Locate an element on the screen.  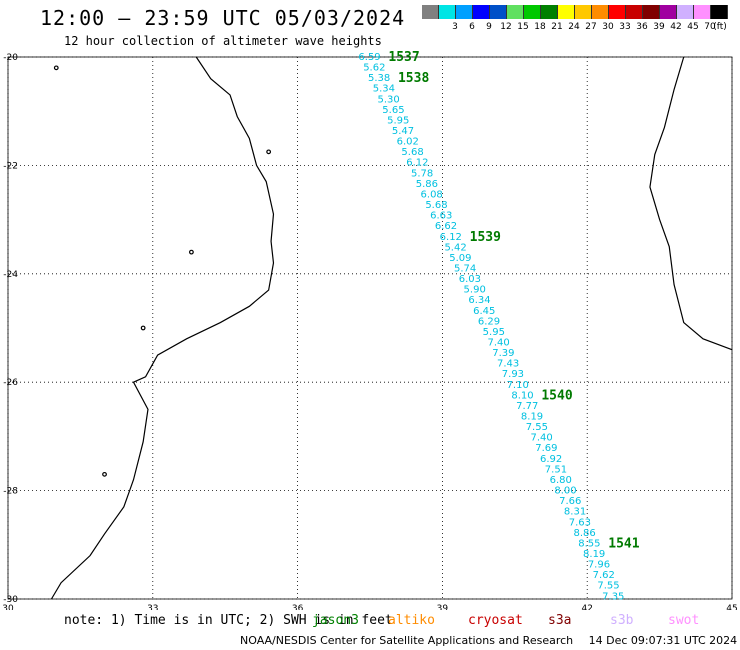
swh-value: 8.19 is located at coordinates (594, 554).